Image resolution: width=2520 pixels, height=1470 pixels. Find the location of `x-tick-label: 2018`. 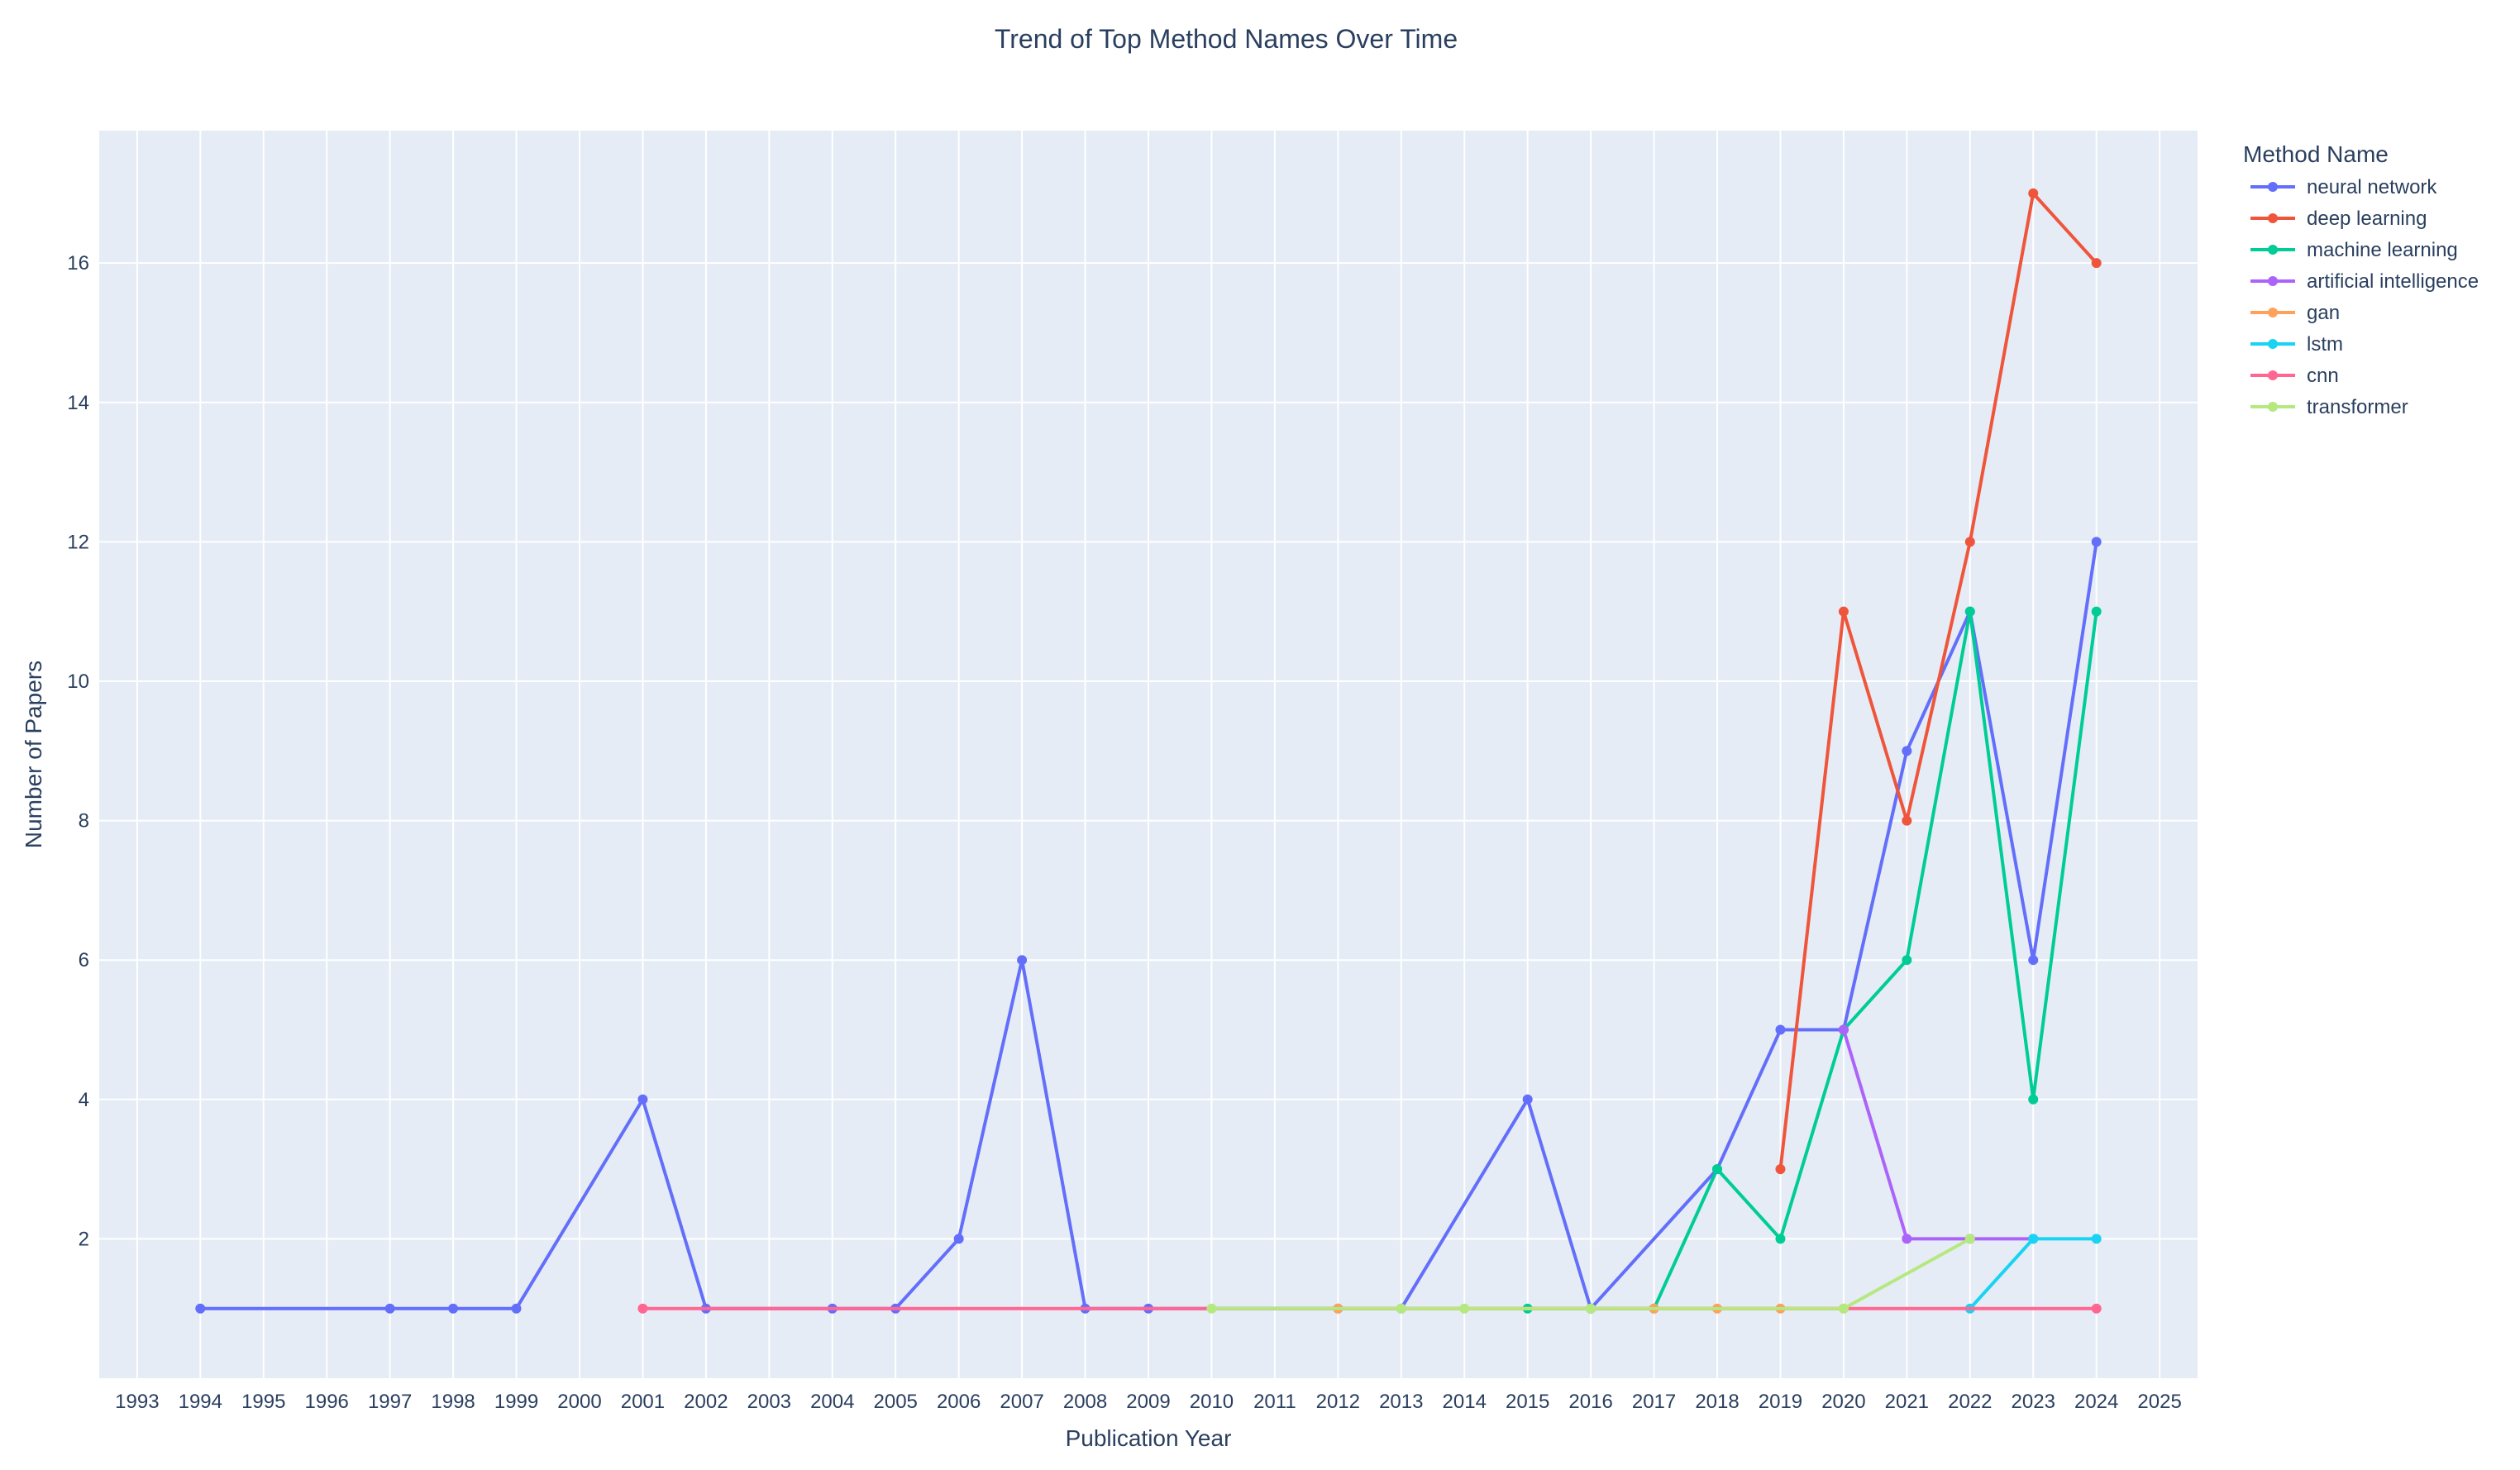

x-tick-label: 2018 is located at coordinates (1717, 1402).